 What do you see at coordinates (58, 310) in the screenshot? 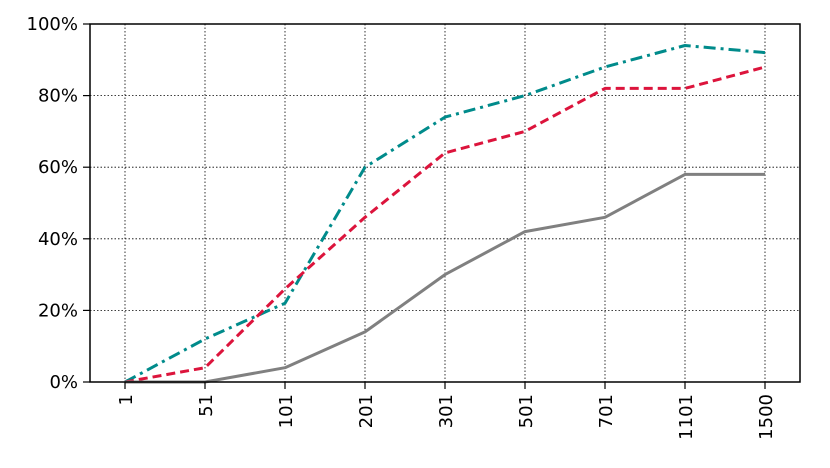
I see `y-tick-label: 20%` at bounding box center [58, 310].